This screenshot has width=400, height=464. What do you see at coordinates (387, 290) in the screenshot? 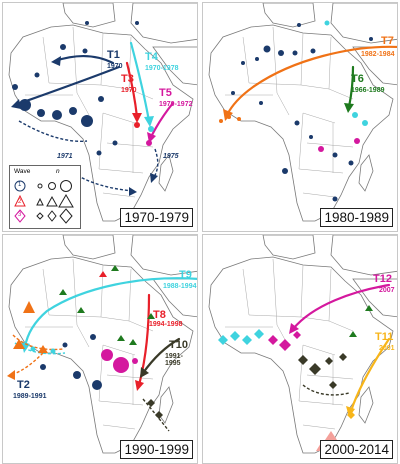
I see `wave-t12-years: 2007` at bounding box center [387, 290].